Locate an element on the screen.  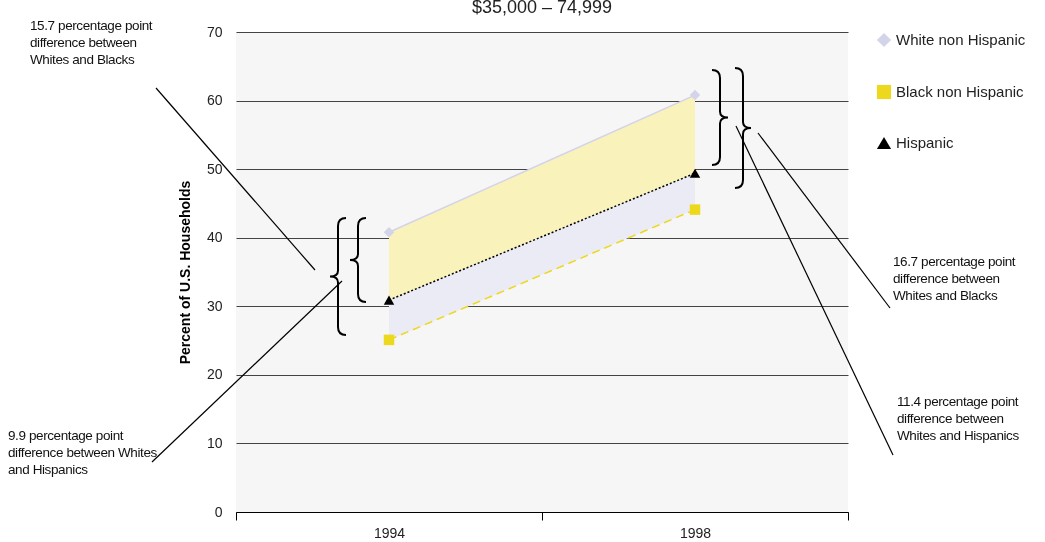
legend-label: White non Hispanic is located at coordinates (961, 39).